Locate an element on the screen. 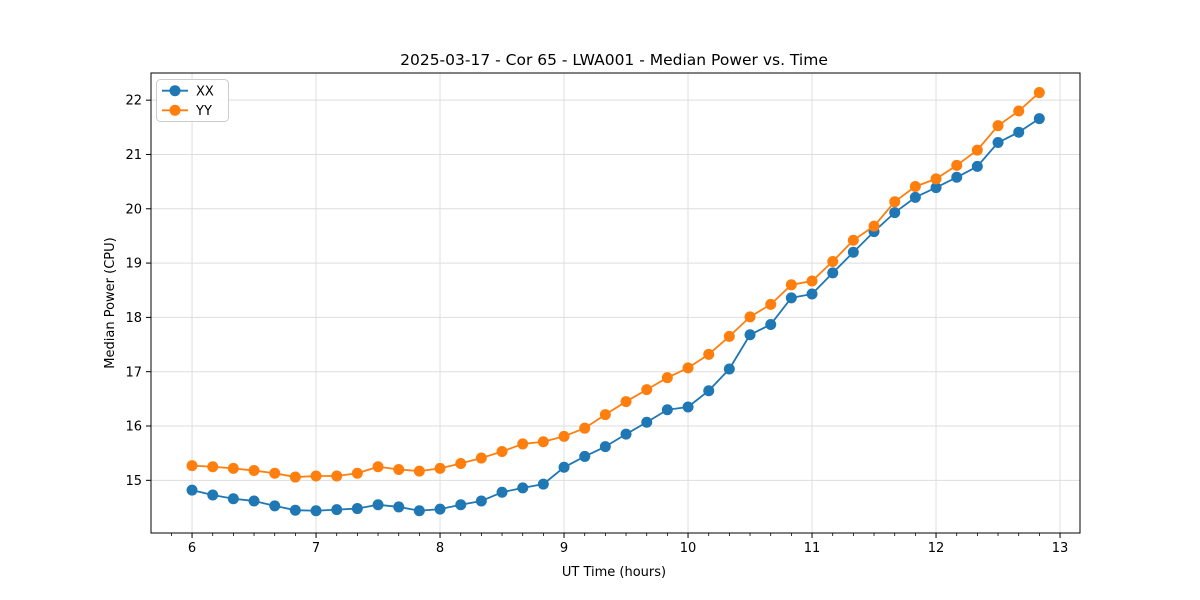 Image resolution: width=1200 pixels, height=600 pixels. legend-item-yy: YY is located at coordinates (187, 111).